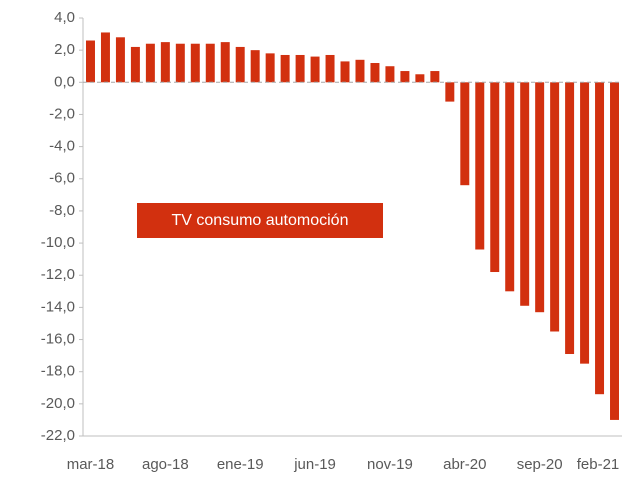  What do you see at coordinates (62, 146) in the screenshot?
I see `y-tick-label: -4,0` at bounding box center [62, 146].